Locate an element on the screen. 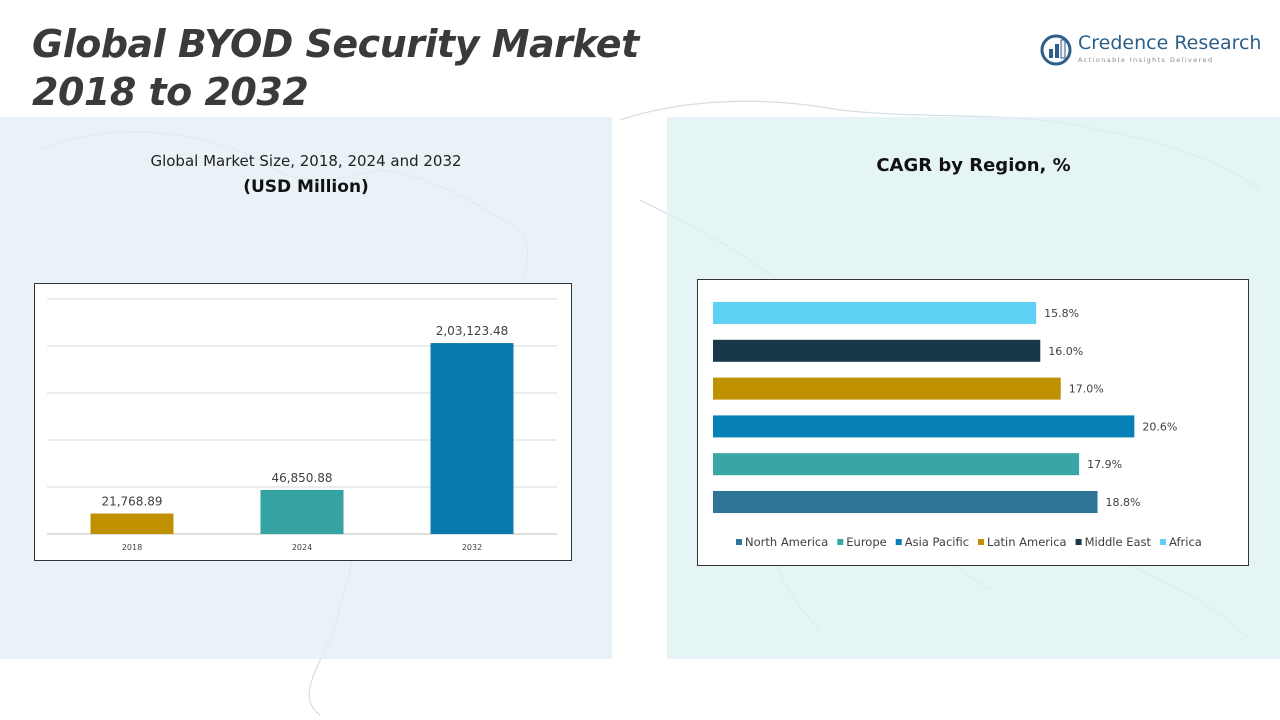  data-label-2018: 21,768.89 is located at coordinates (131, 502).